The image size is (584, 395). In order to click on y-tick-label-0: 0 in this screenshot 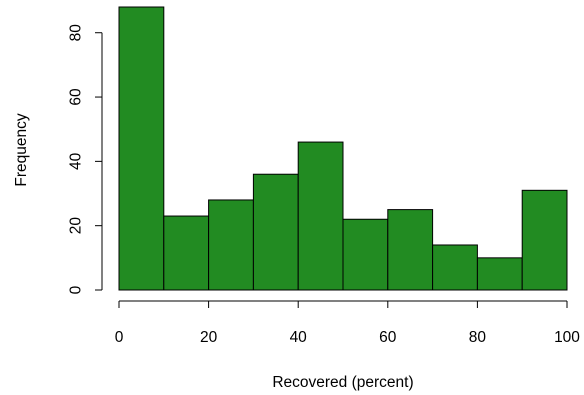, I will do `click(76, 289)`.